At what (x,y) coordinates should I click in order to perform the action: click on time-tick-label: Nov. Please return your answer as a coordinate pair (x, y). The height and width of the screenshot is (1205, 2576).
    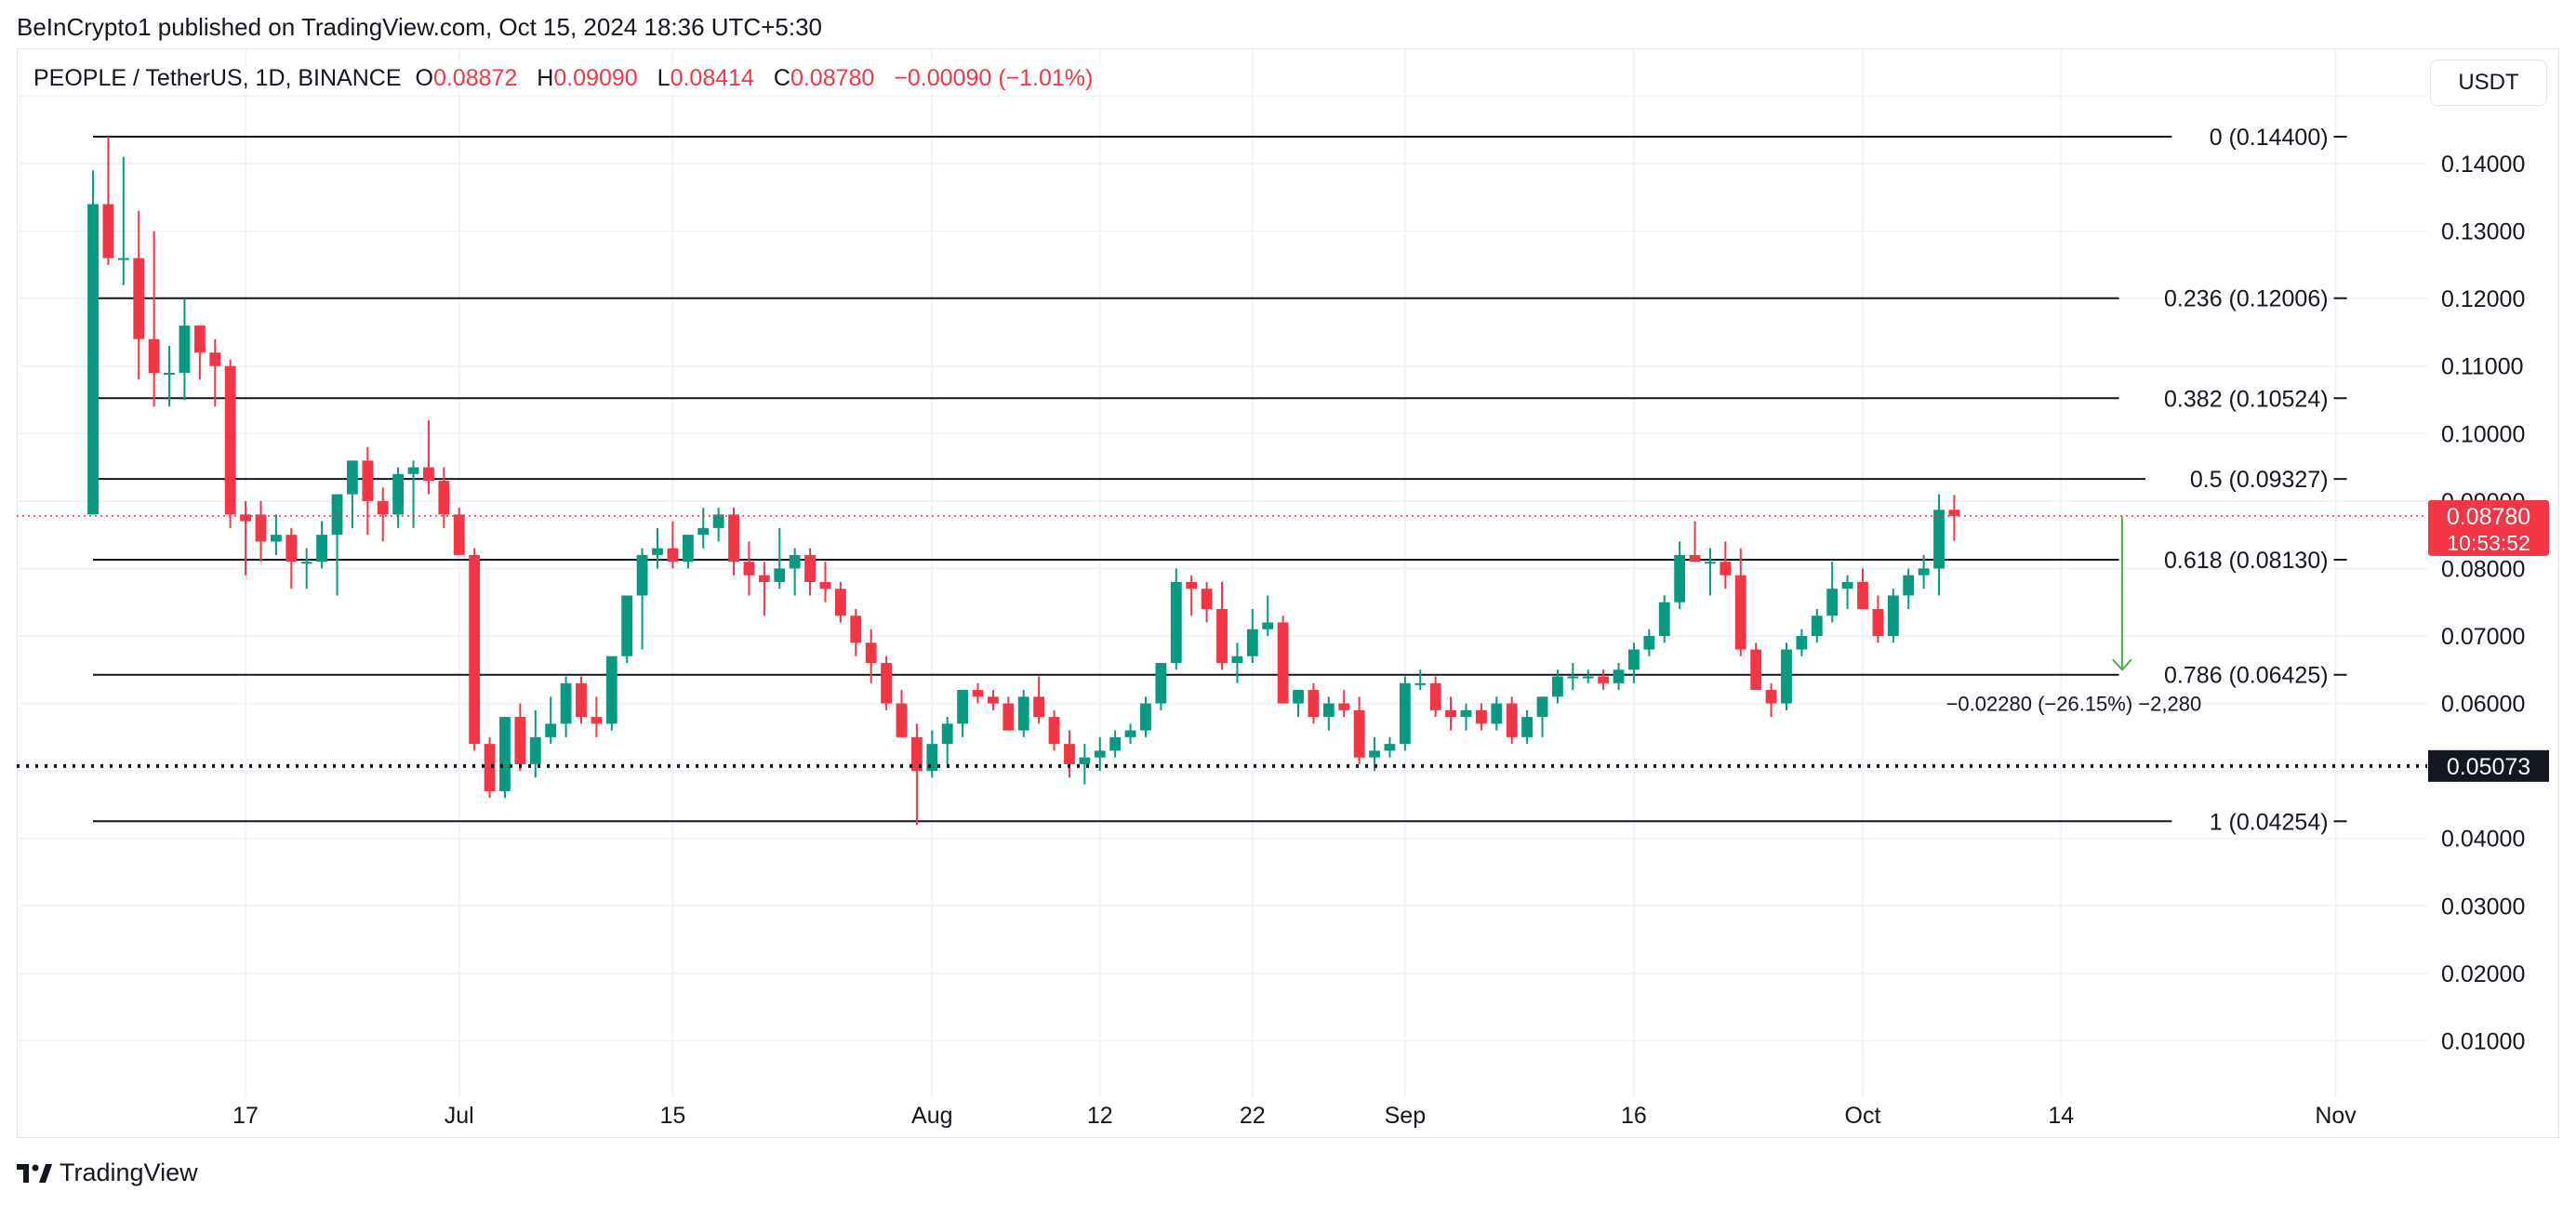
    Looking at the image, I should click on (2336, 1116).